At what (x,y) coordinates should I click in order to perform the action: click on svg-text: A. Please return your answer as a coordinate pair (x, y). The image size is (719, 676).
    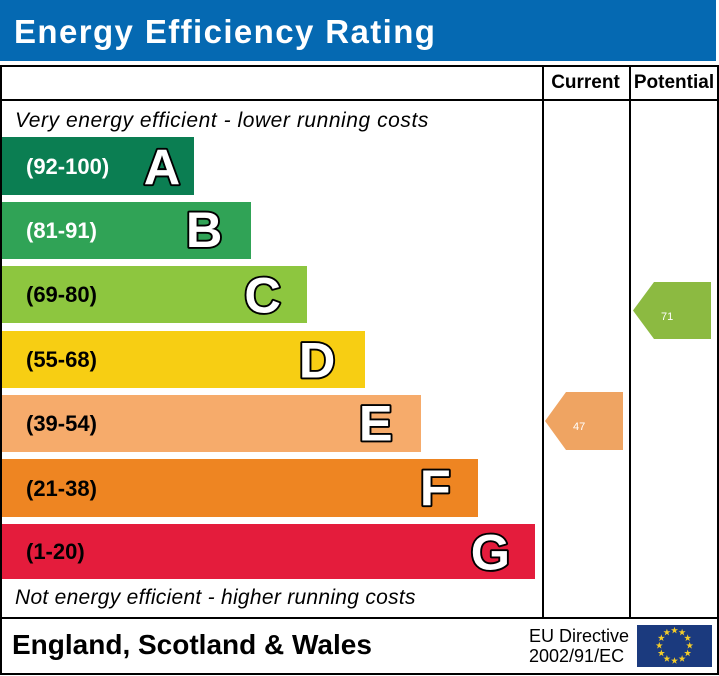
    Looking at the image, I should click on (162, 166).